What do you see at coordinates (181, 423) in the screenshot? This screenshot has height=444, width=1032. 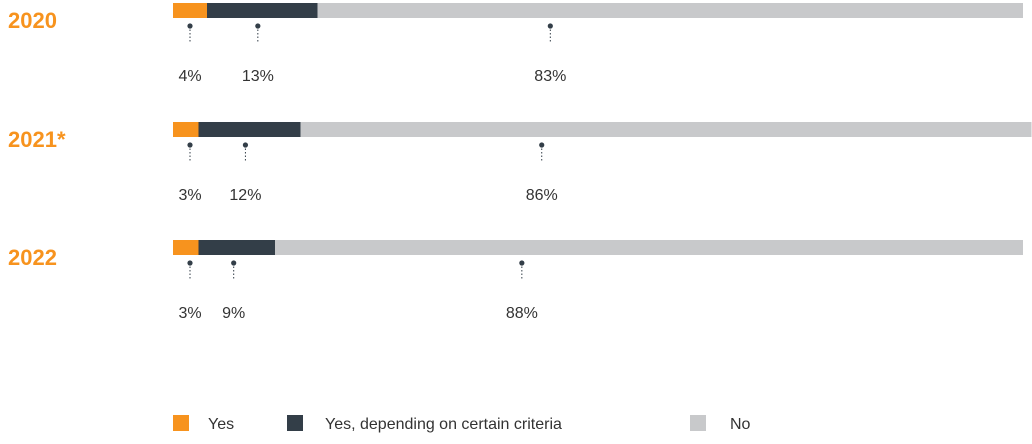 I see `legend-swatch-yes` at bounding box center [181, 423].